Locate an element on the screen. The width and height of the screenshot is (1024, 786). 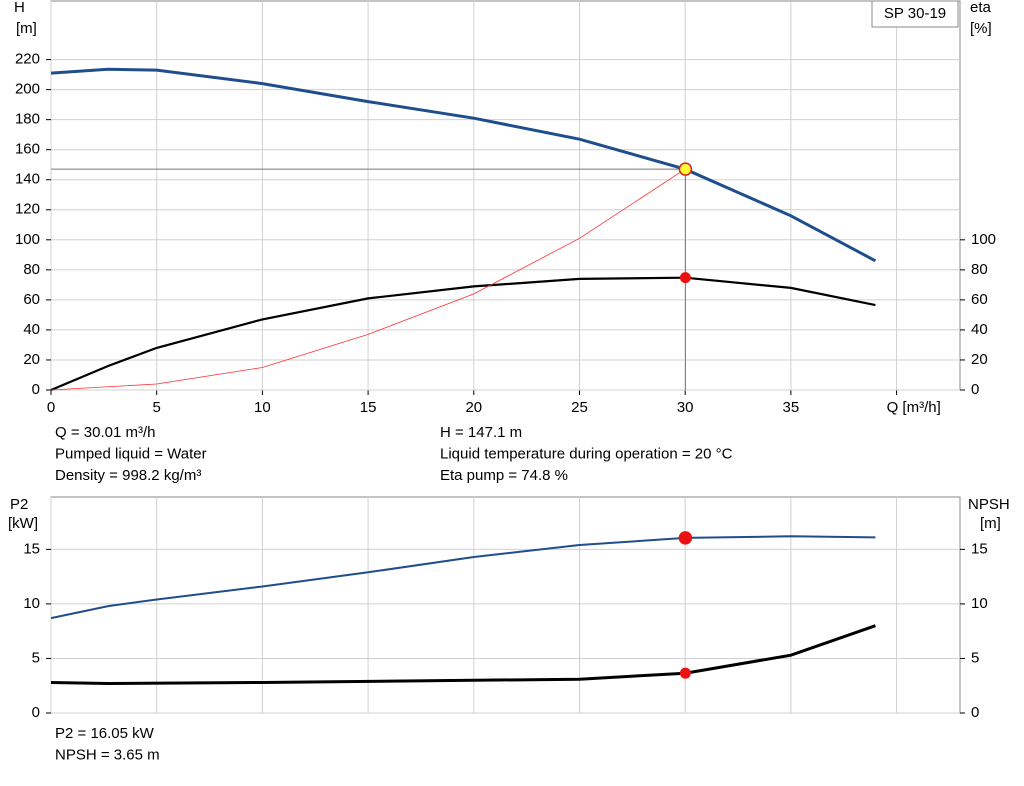
info-text: Q = 30.01 m³/h is located at coordinates (105, 432).